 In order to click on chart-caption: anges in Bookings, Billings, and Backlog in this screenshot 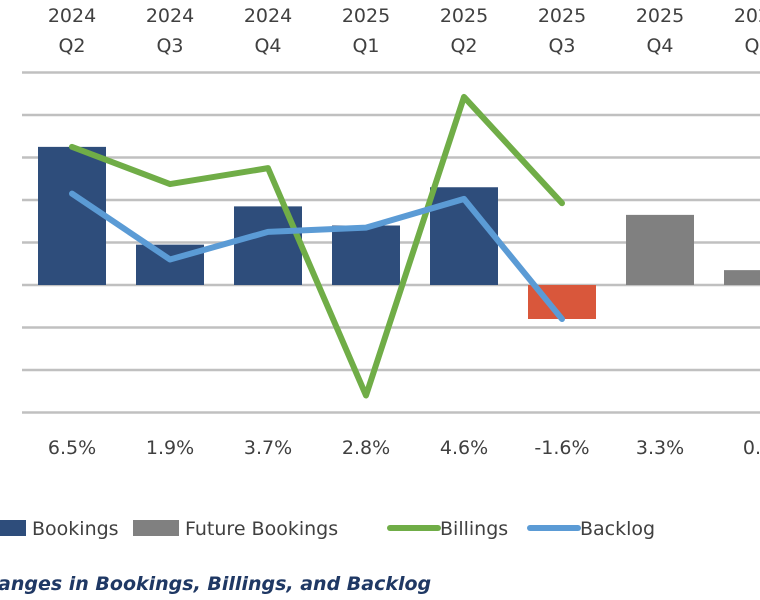, I will do `click(215, 584)`.